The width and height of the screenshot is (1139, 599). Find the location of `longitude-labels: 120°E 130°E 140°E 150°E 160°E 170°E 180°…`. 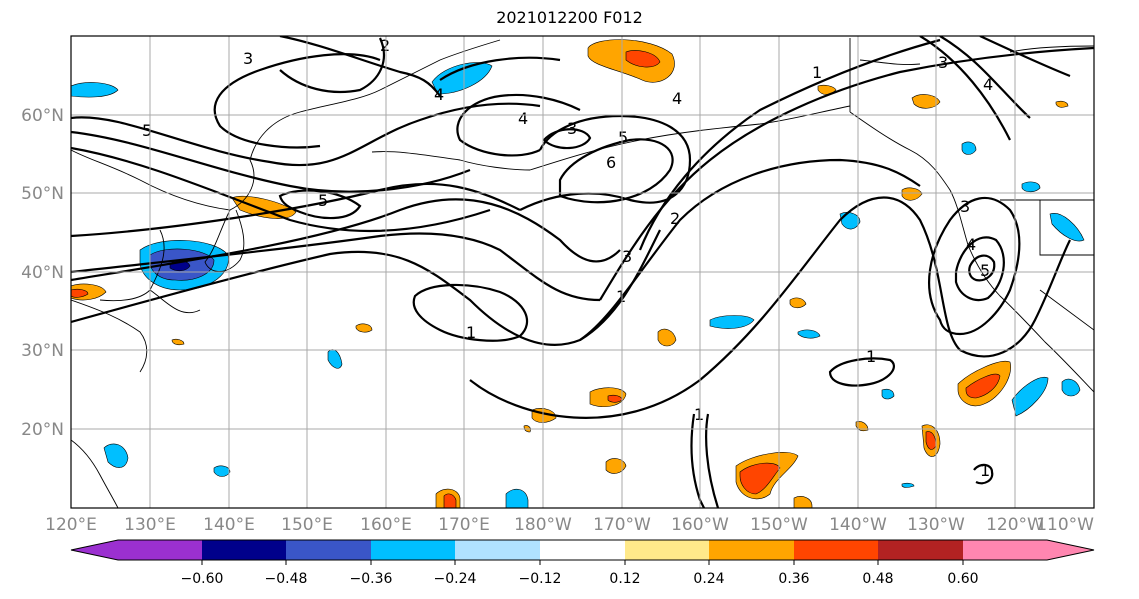

longitude-labels: 120°E 130°E 140°E 150°E 160°E 170°E 180°… is located at coordinates (569, 525).